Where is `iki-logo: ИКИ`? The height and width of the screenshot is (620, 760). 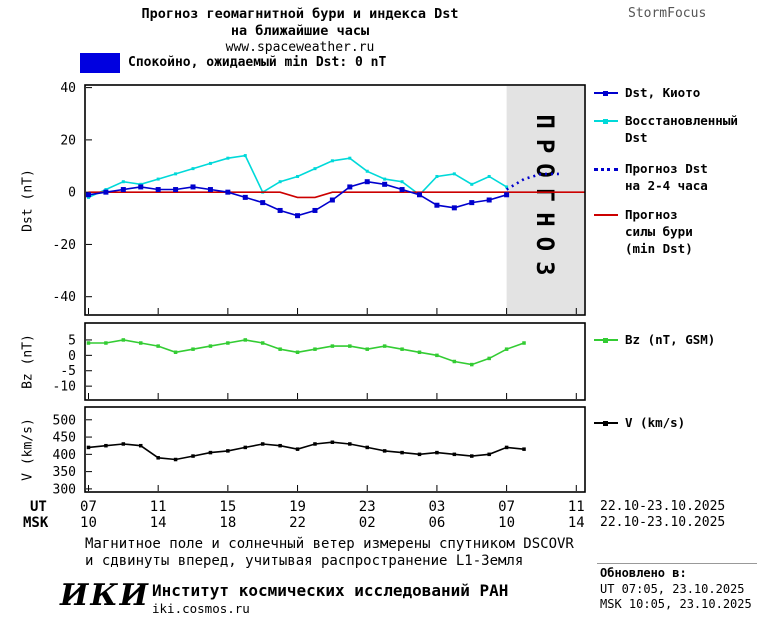 iki-logo: ИКИ is located at coordinates (105, 595).